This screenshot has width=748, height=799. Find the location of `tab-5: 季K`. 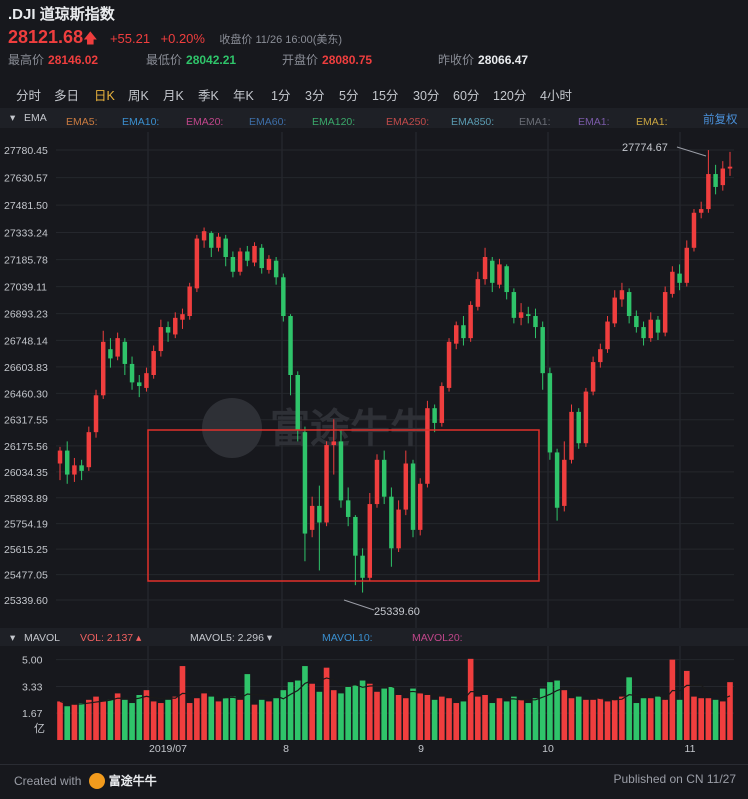

tab-5: 季K is located at coordinates (208, 96).